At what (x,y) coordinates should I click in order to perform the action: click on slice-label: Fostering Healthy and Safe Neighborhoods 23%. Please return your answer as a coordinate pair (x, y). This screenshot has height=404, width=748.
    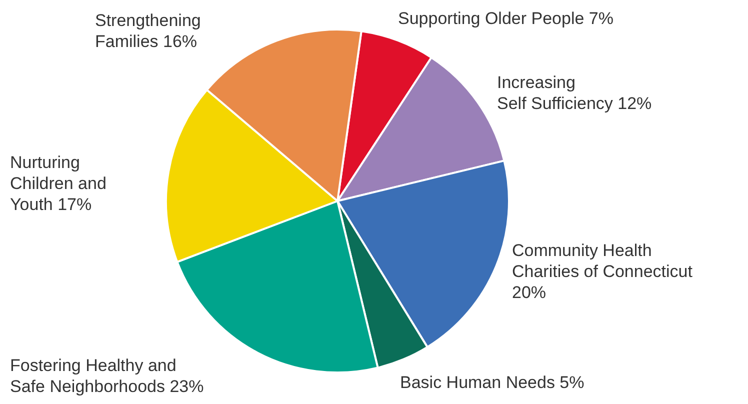
    Looking at the image, I should click on (107, 376).